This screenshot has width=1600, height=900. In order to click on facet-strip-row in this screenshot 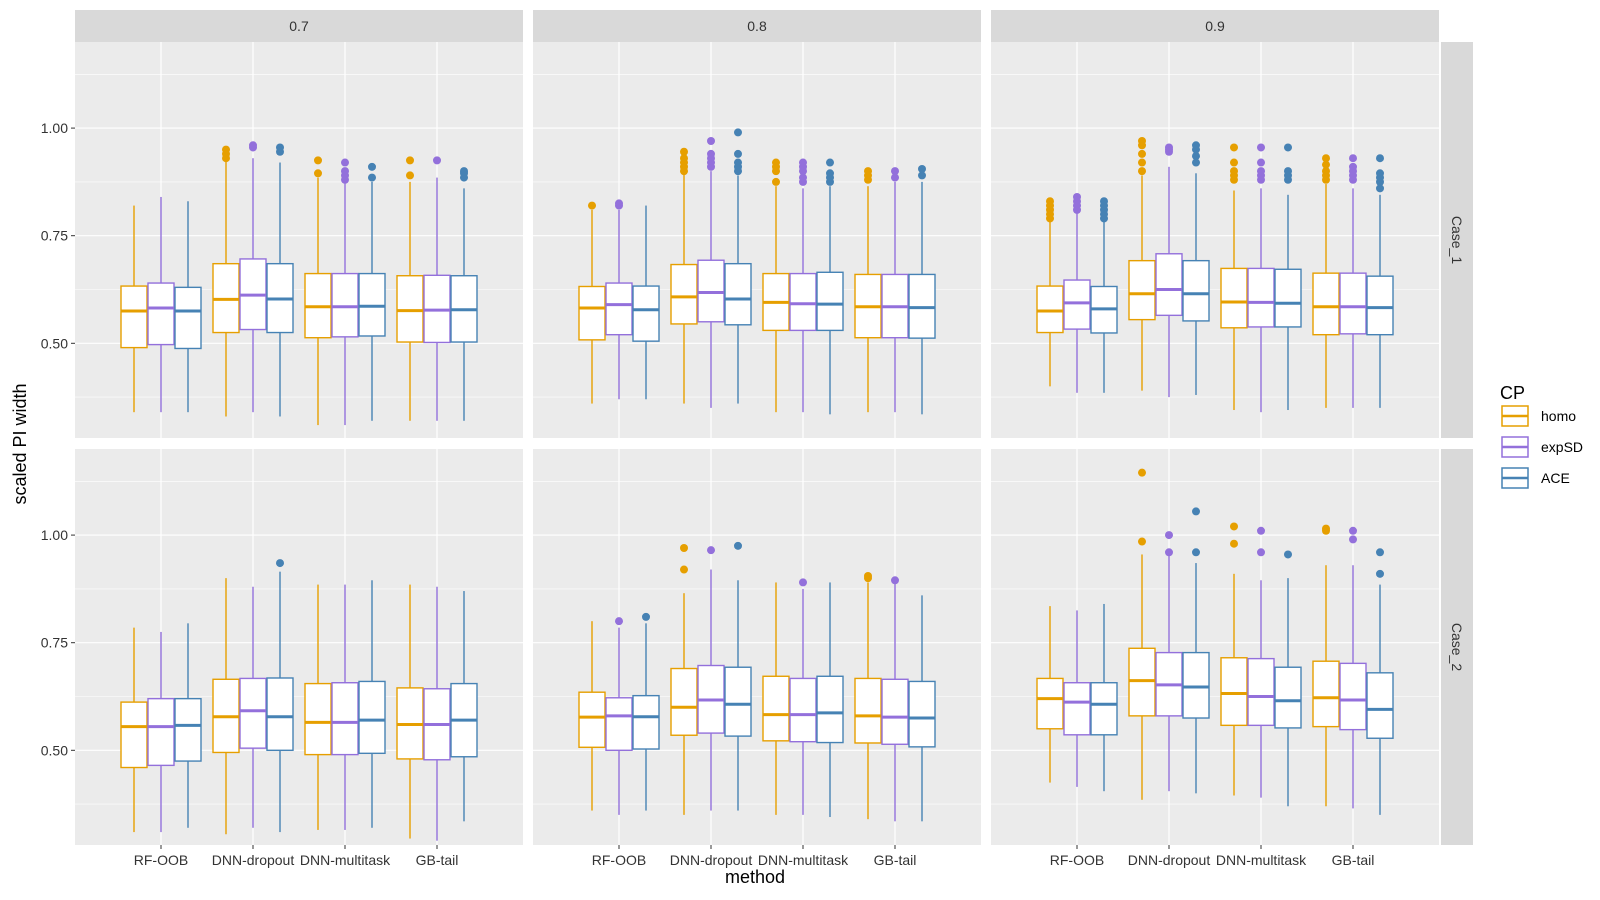, I will do `click(1457, 240)`.